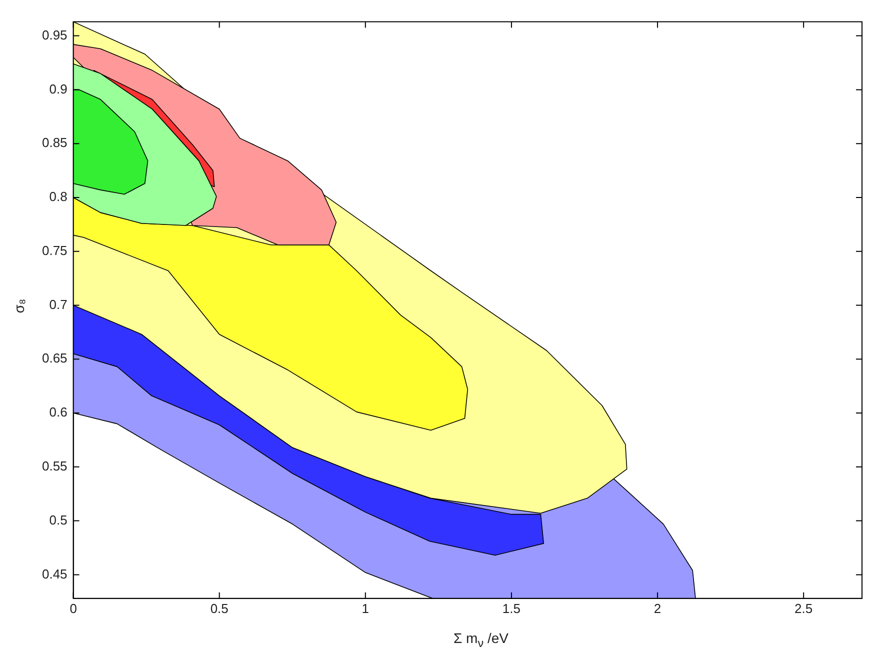  Describe the element at coordinates (55, 250) in the screenshot. I see `y-tick-label: 0.75` at that location.